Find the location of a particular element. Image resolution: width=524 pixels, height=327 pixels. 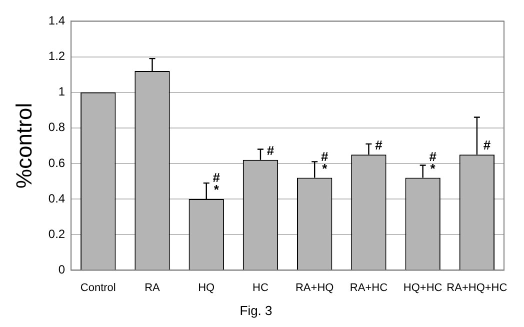

y-tick-label: 0.8 is located at coordinates (57, 127).